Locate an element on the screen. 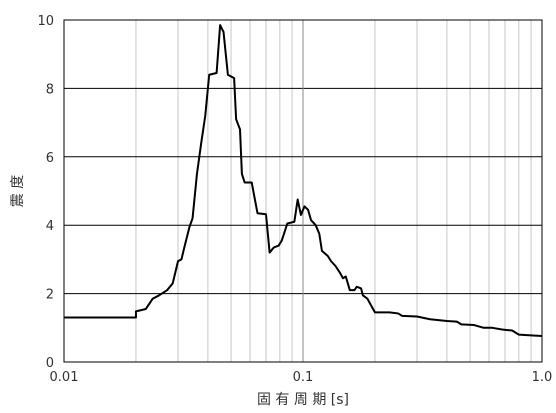  y-tick-label: 8 is located at coordinates (50, 89).